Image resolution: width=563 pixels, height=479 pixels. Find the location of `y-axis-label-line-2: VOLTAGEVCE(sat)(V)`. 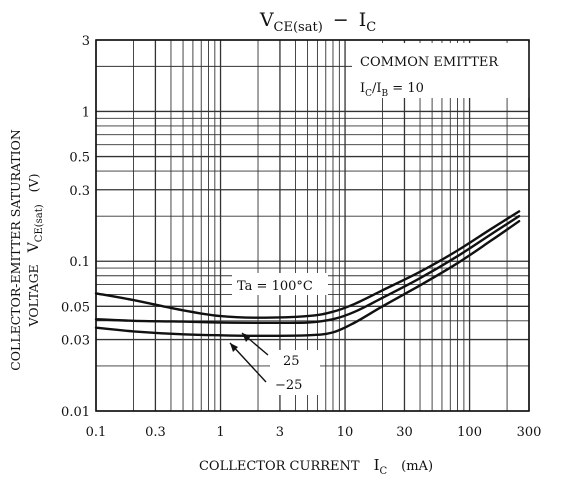

y-axis-label-line-2: VOLTAGEVCE(sat)(V) is located at coordinates (35, 251).